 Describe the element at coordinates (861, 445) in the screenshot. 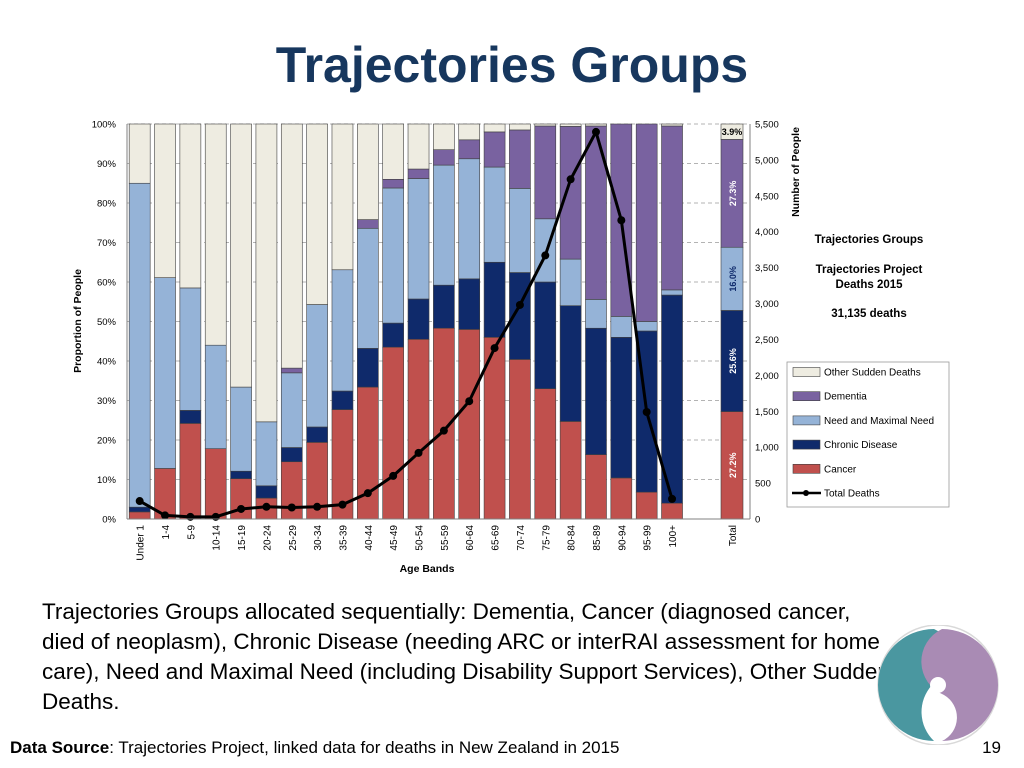

I see `legend-label: Chronic Disease` at that location.